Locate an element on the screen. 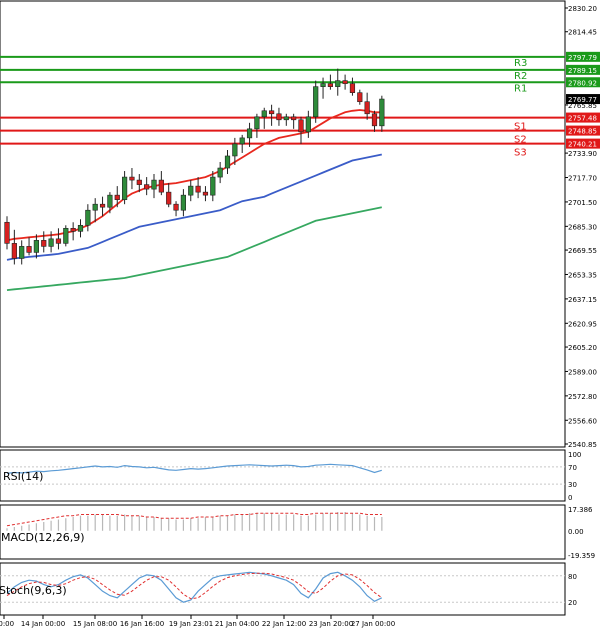  time-tick-label: 27 Jan 00:00 is located at coordinates (373, 624).